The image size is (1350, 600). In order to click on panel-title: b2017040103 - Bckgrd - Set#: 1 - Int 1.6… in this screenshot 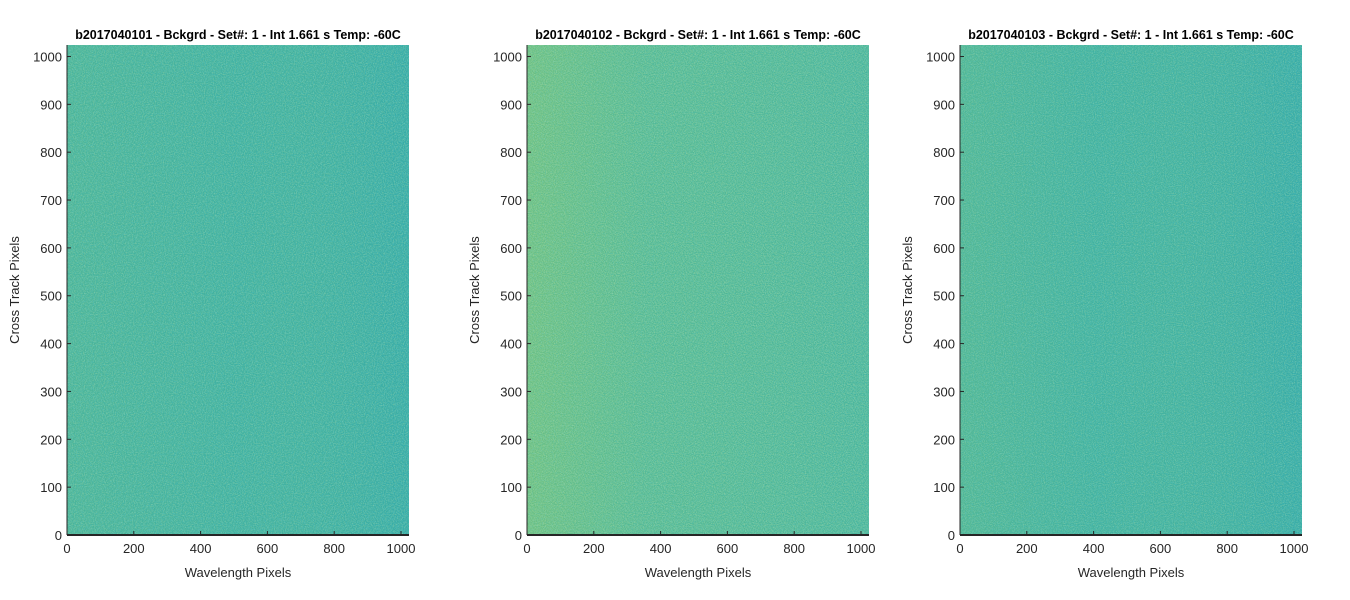, I will do `click(1131, 35)`.